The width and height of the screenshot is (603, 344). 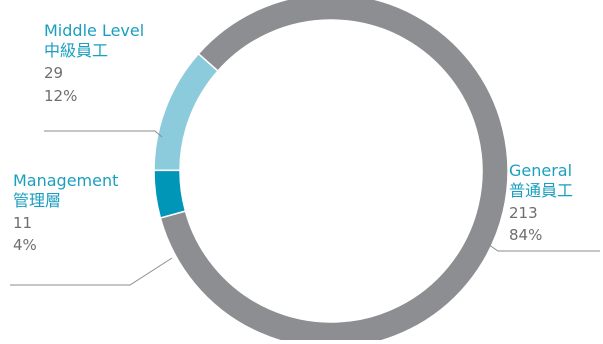 What do you see at coordinates (53, 73) in the screenshot?
I see `slice-count-middle-level: 29` at bounding box center [53, 73].